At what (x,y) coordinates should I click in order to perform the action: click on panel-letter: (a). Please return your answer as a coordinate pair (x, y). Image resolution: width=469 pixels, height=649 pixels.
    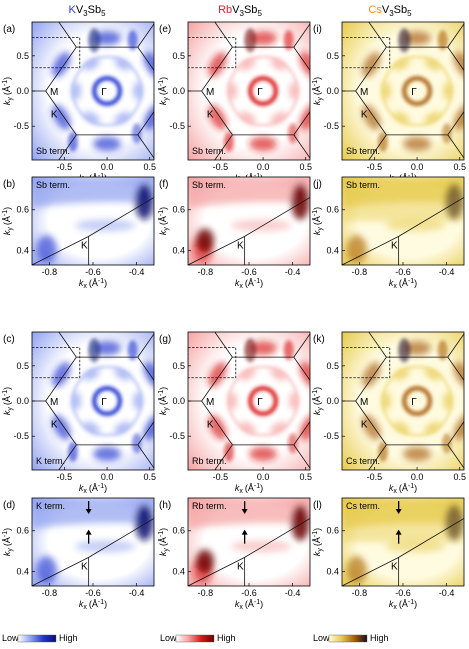
    Looking at the image, I should click on (9, 29).